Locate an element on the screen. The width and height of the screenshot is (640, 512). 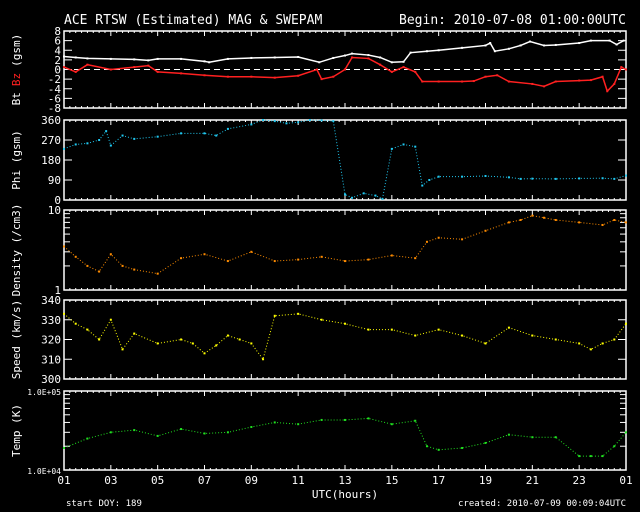
y-tick-label: -2 is located at coordinates (54, 79).